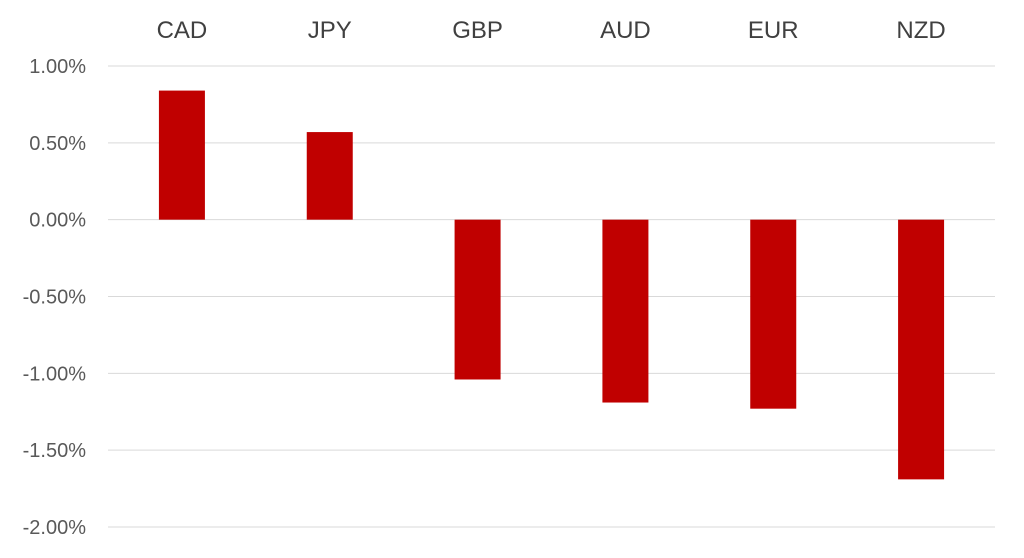 The height and width of the screenshot is (558, 1024). What do you see at coordinates (57, 67) in the screenshot?
I see `y-tick-label: 1.00%` at bounding box center [57, 67].